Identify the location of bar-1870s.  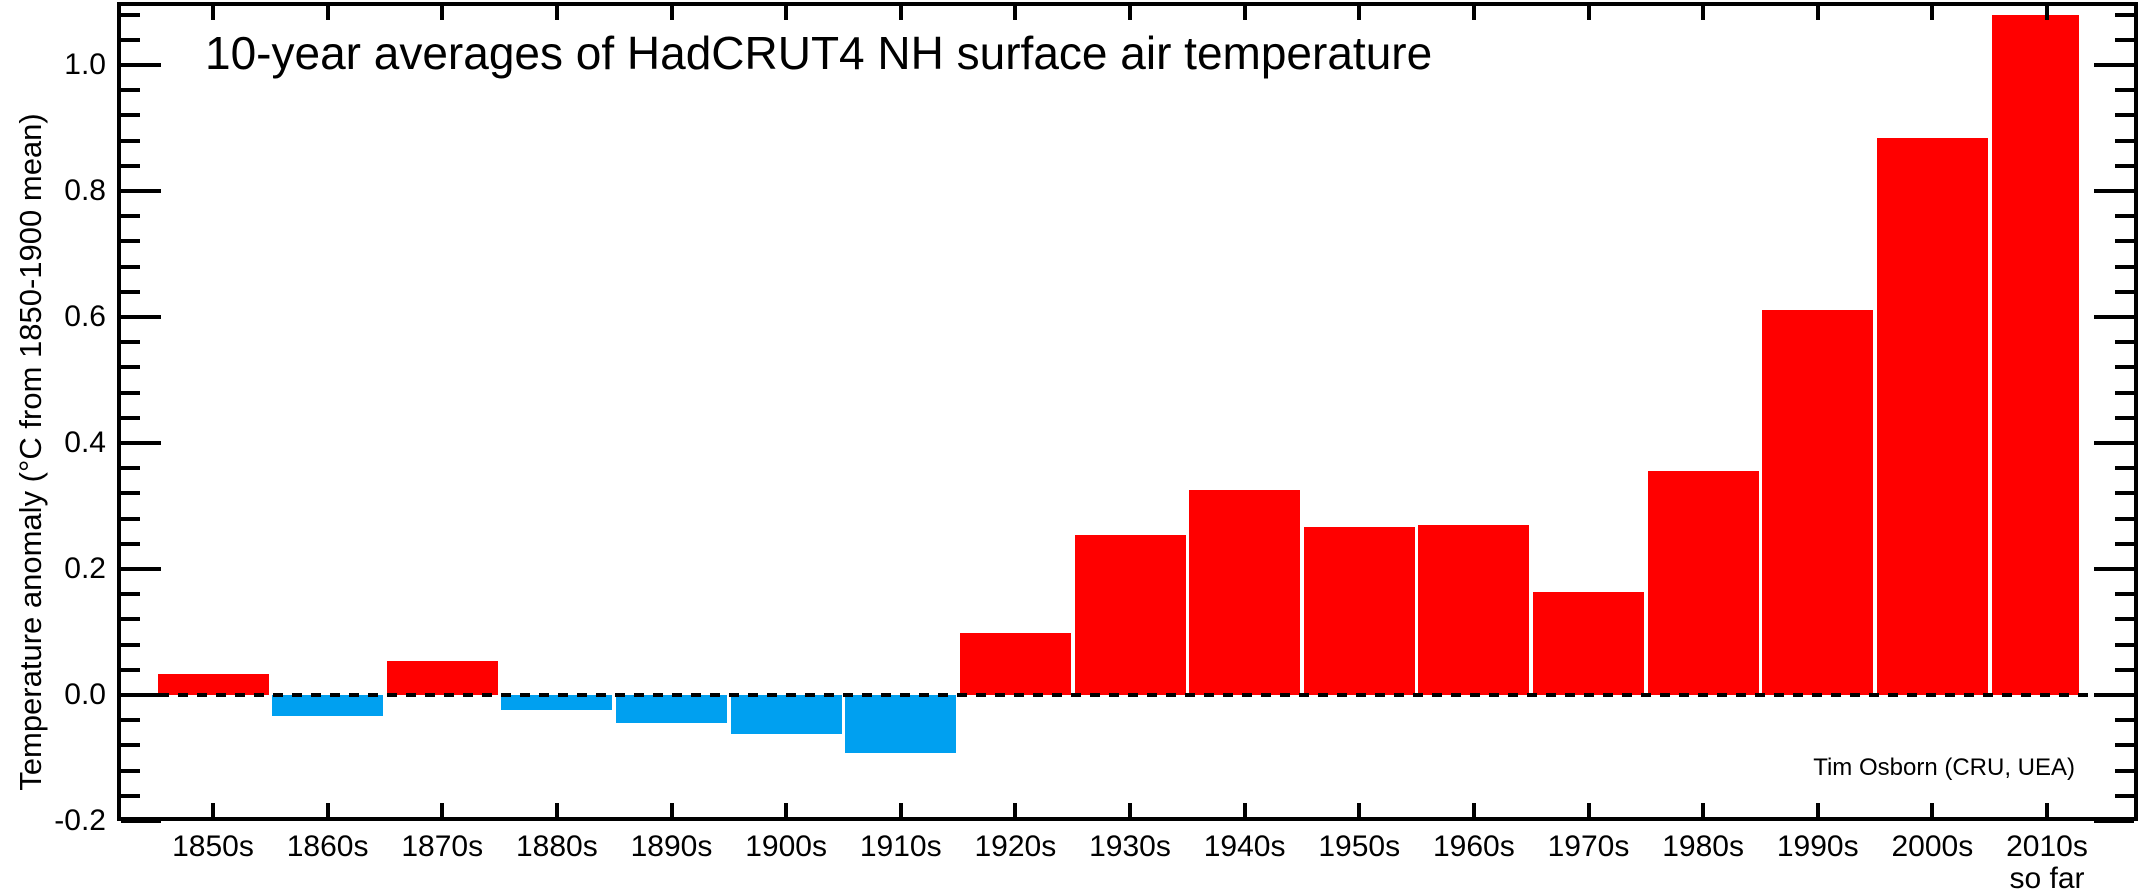
(442, 677).